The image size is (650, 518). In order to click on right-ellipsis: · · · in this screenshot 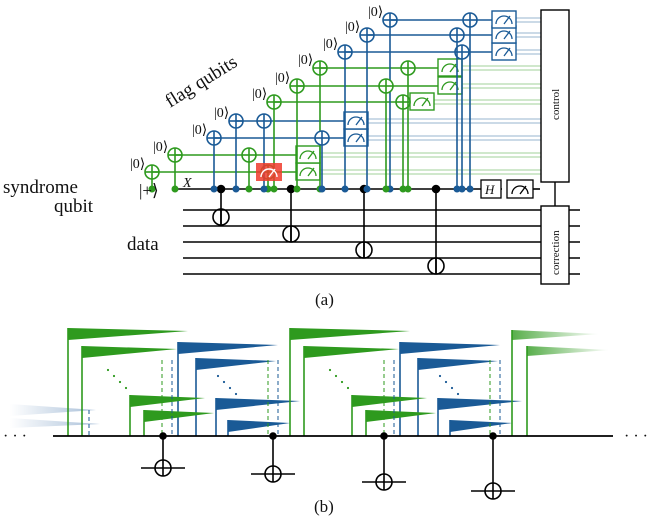, I will do `click(636, 436)`.